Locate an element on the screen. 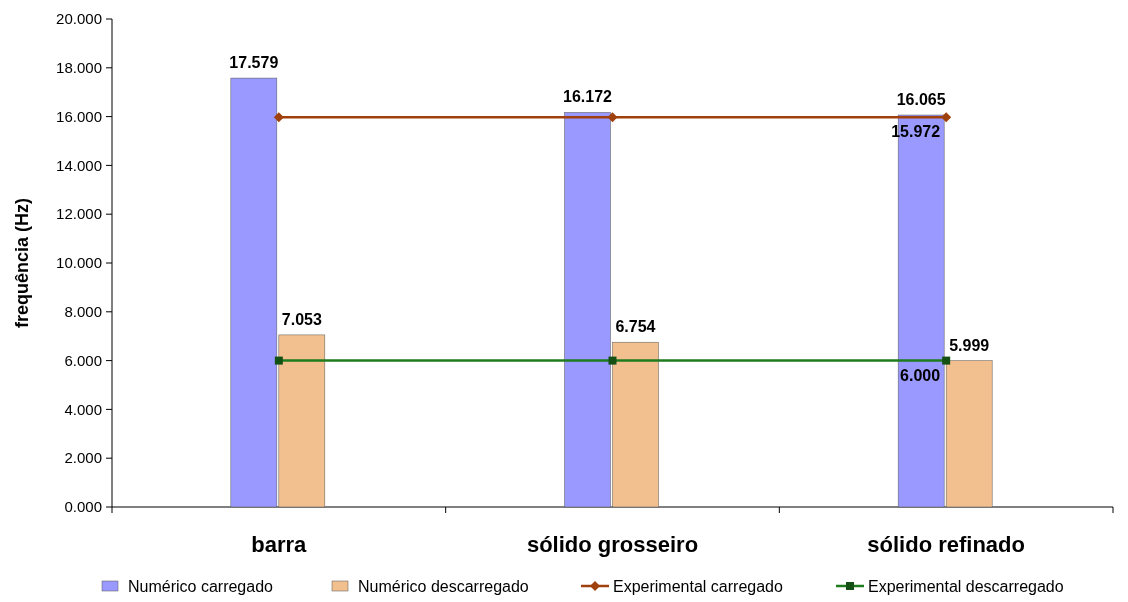 Image resolution: width=1128 pixels, height=602 pixels. y-tick-label: 4.000 is located at coordinates (83, 409).